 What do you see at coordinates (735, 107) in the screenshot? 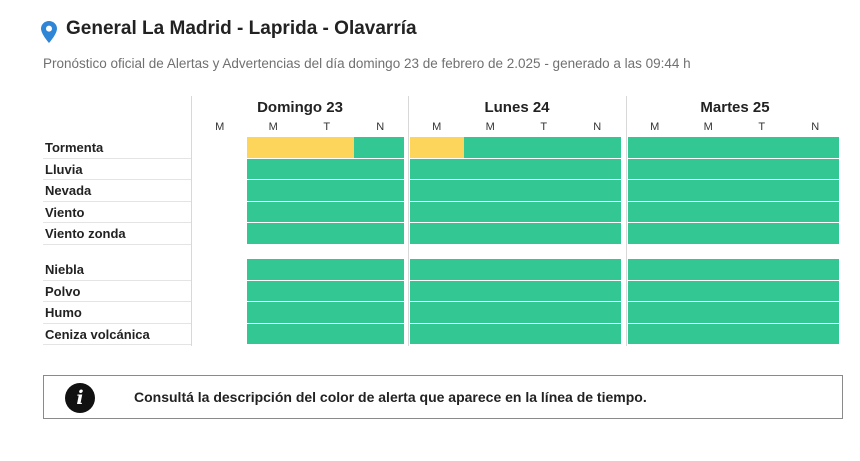
I see `day-header: Martes 25` at bounding box center [735, 107].